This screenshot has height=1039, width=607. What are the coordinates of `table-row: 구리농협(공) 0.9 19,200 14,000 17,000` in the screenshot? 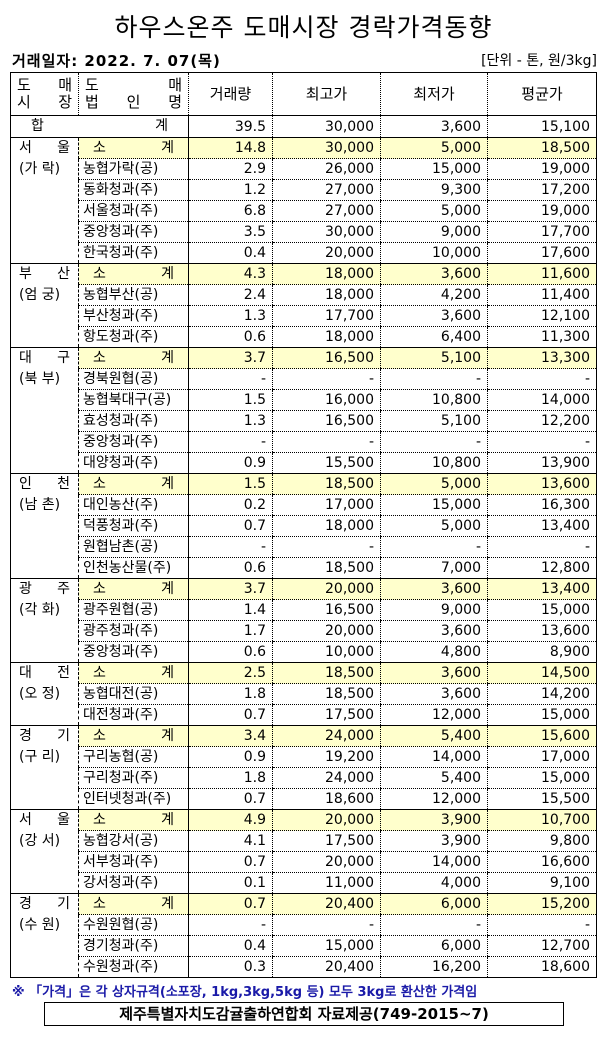 It's located at (304, 757).